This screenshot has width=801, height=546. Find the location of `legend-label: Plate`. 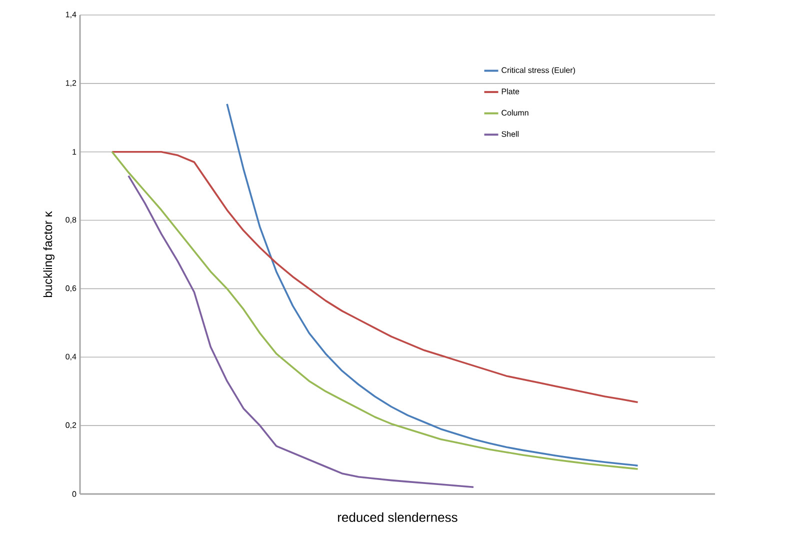

legend-label: Plate is located at coordinates (511, 91).